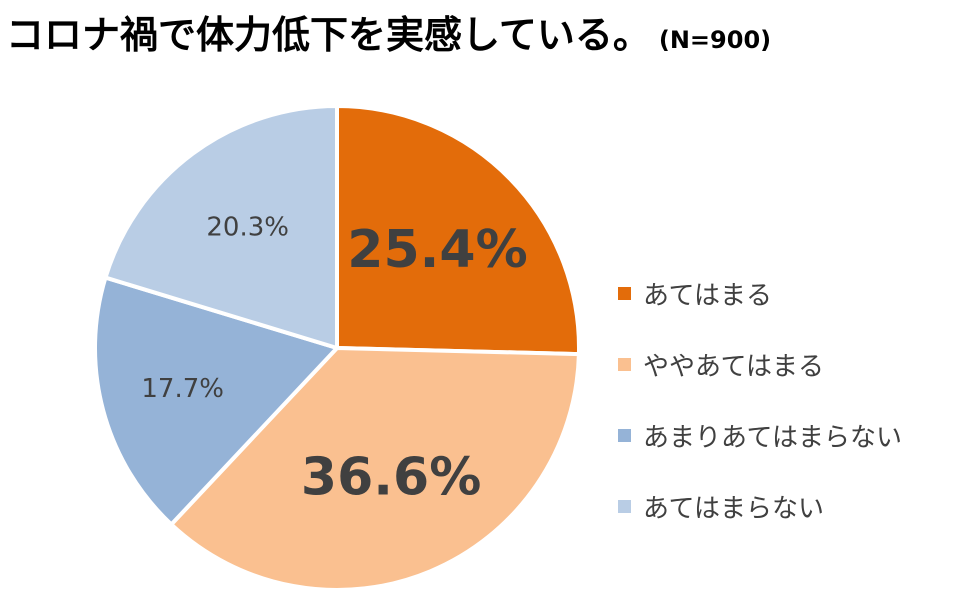 The width and height of the screenshot is (957, 593). What do you see at coordinates (328, 35) in the screenshot?
I see `chart-title-main: コロナ禍で体力低下を実感している。` at bounding box center [328, 35].